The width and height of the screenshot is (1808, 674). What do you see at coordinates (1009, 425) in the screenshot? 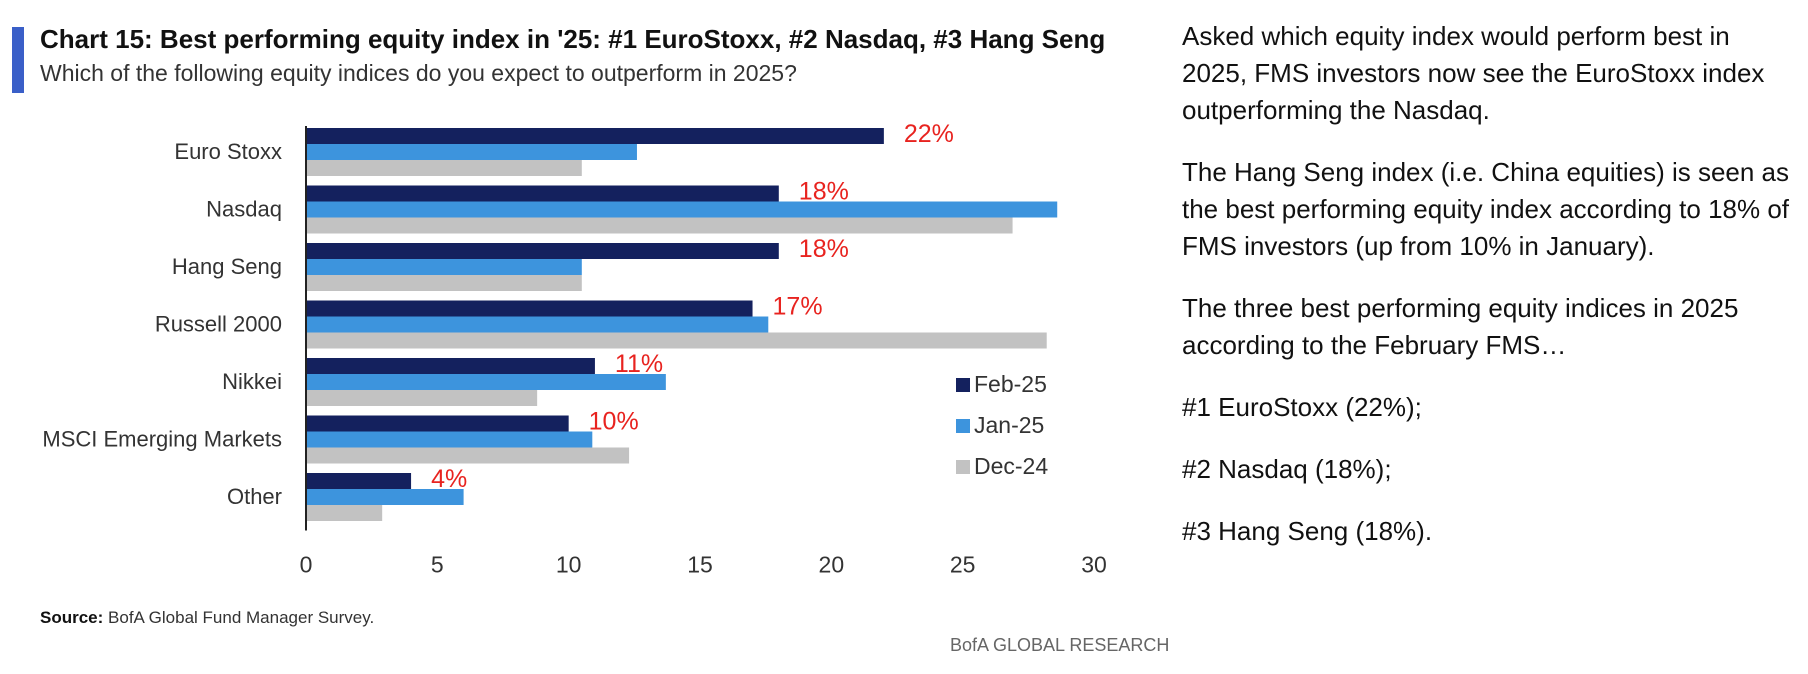
I see `legend-label: Jan-25` at bounding box center [1009, 425].